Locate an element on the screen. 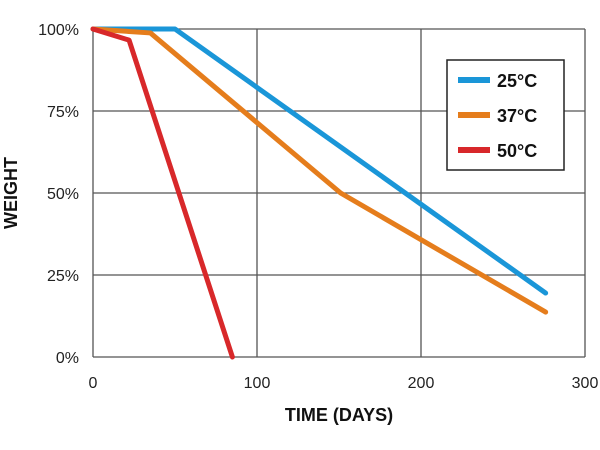 The image size is (600, 450). x-axis-label: TIME (DAYS) is located at coordinates (339, 415).